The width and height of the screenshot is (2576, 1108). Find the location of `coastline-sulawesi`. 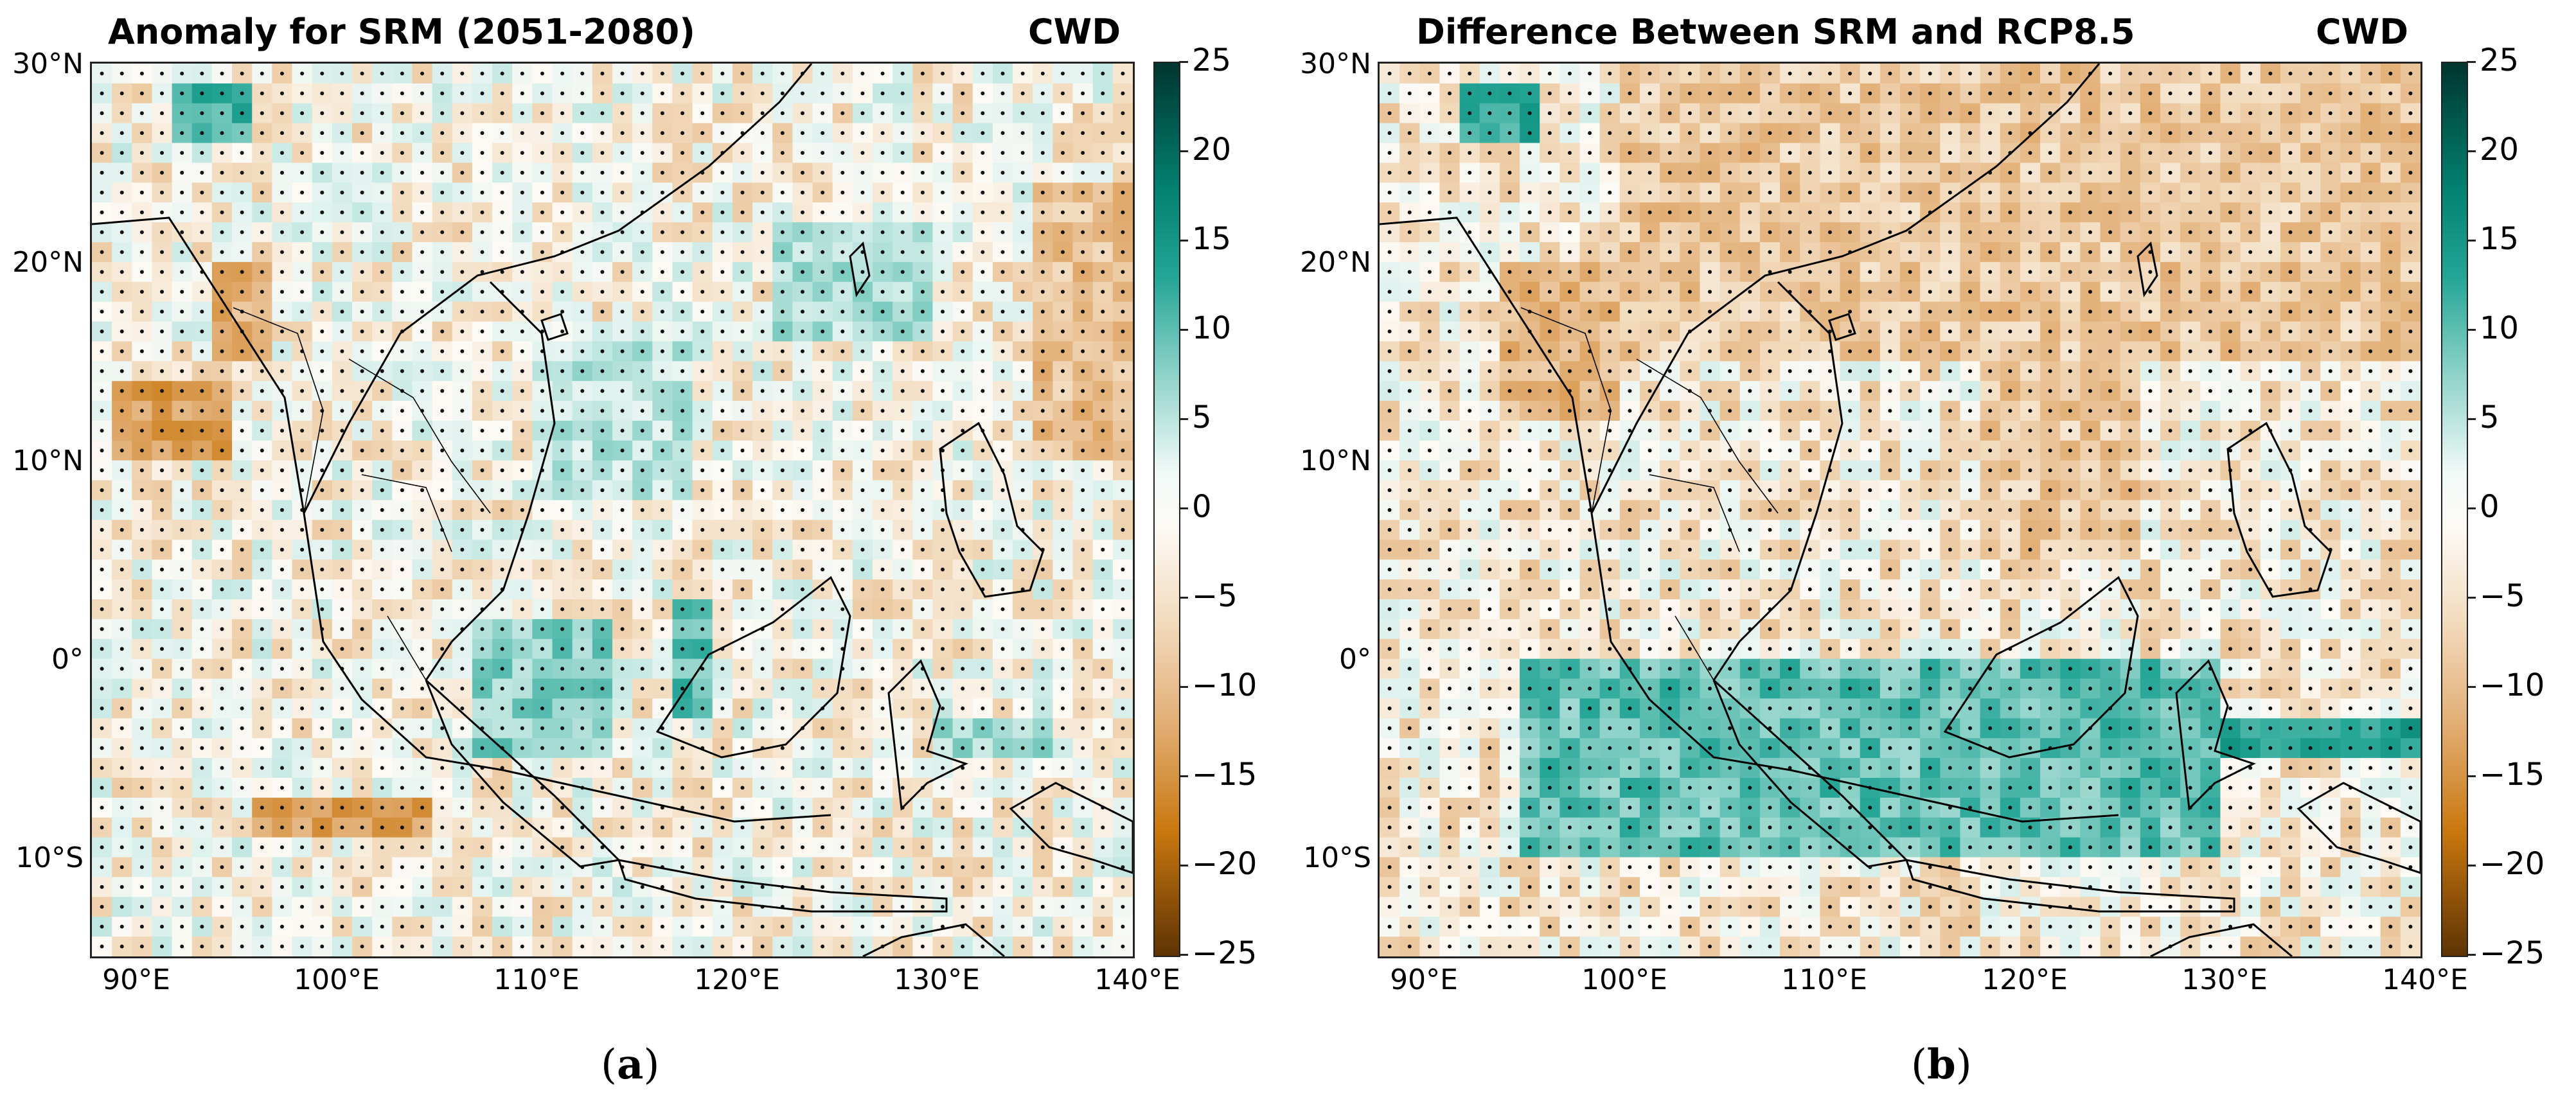

coastline-sulawesi is located at coordinates (928, 735).